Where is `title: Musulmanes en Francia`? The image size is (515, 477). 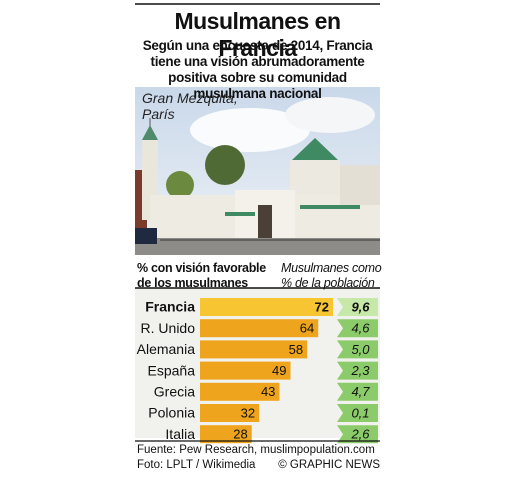
title: Musulmanes en Francia is located at coordinates (257, 34).